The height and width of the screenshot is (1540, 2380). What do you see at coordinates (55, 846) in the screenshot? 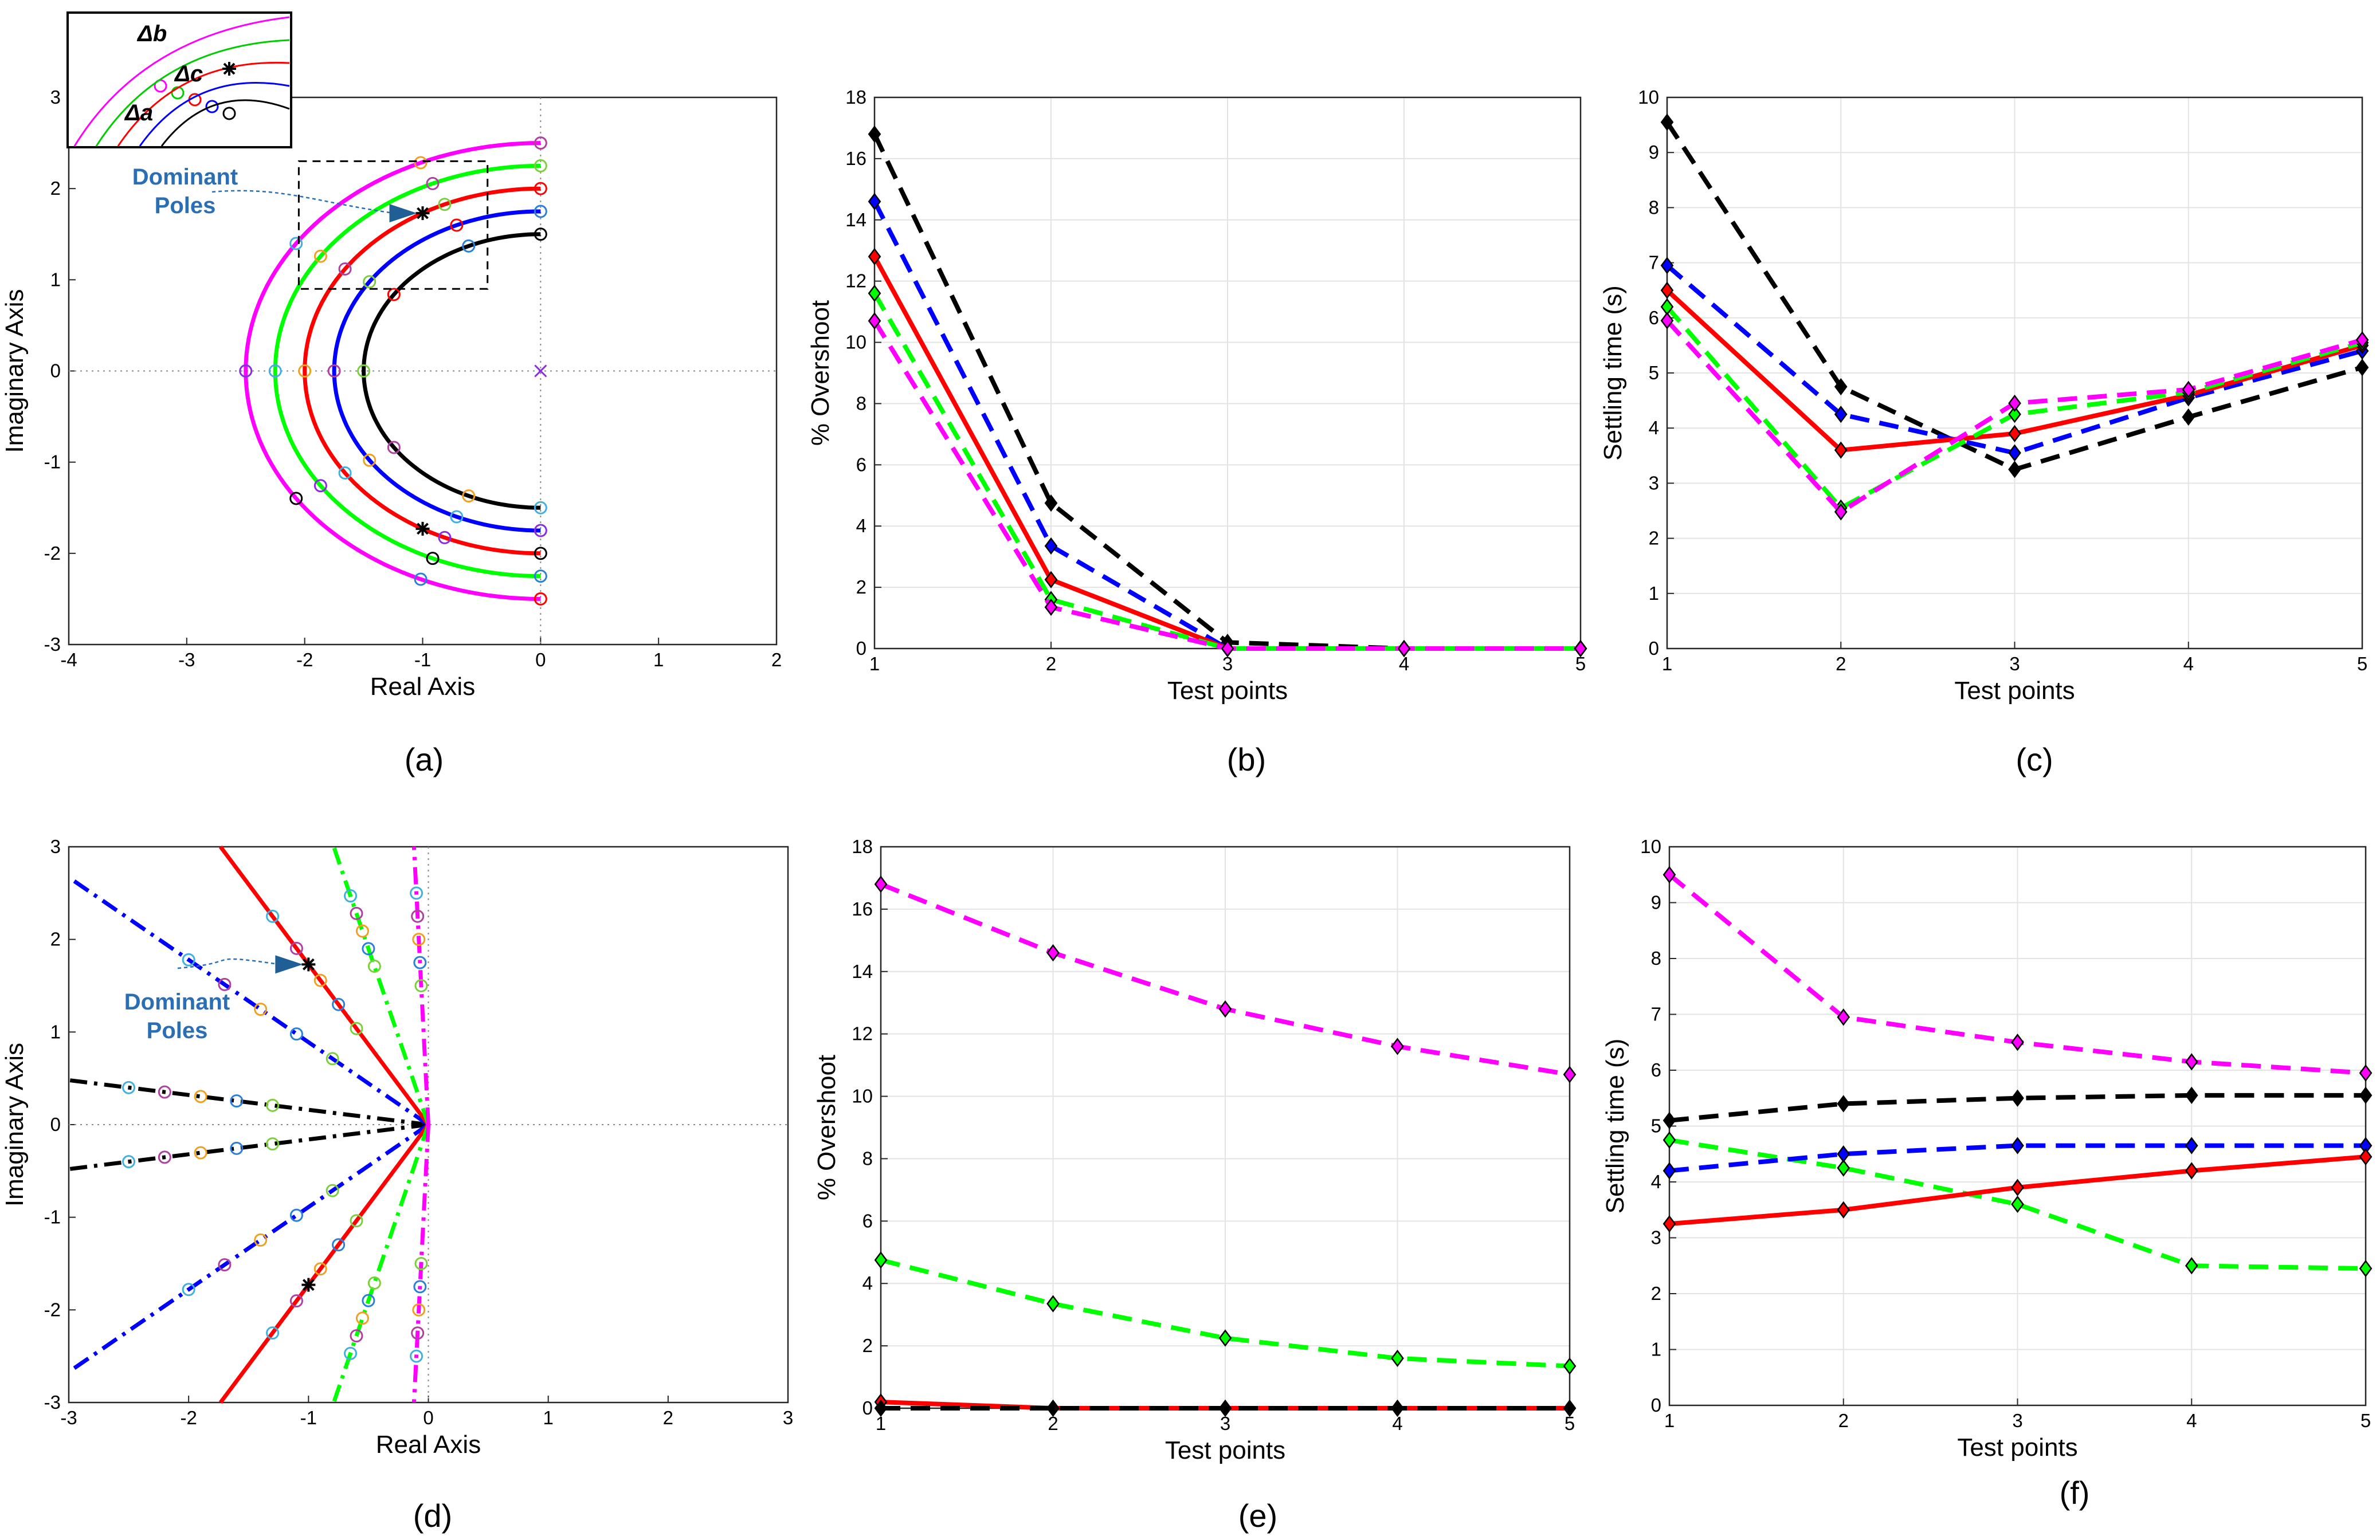
I see `y-tick-label: 3` at bounding box center [55, 846].